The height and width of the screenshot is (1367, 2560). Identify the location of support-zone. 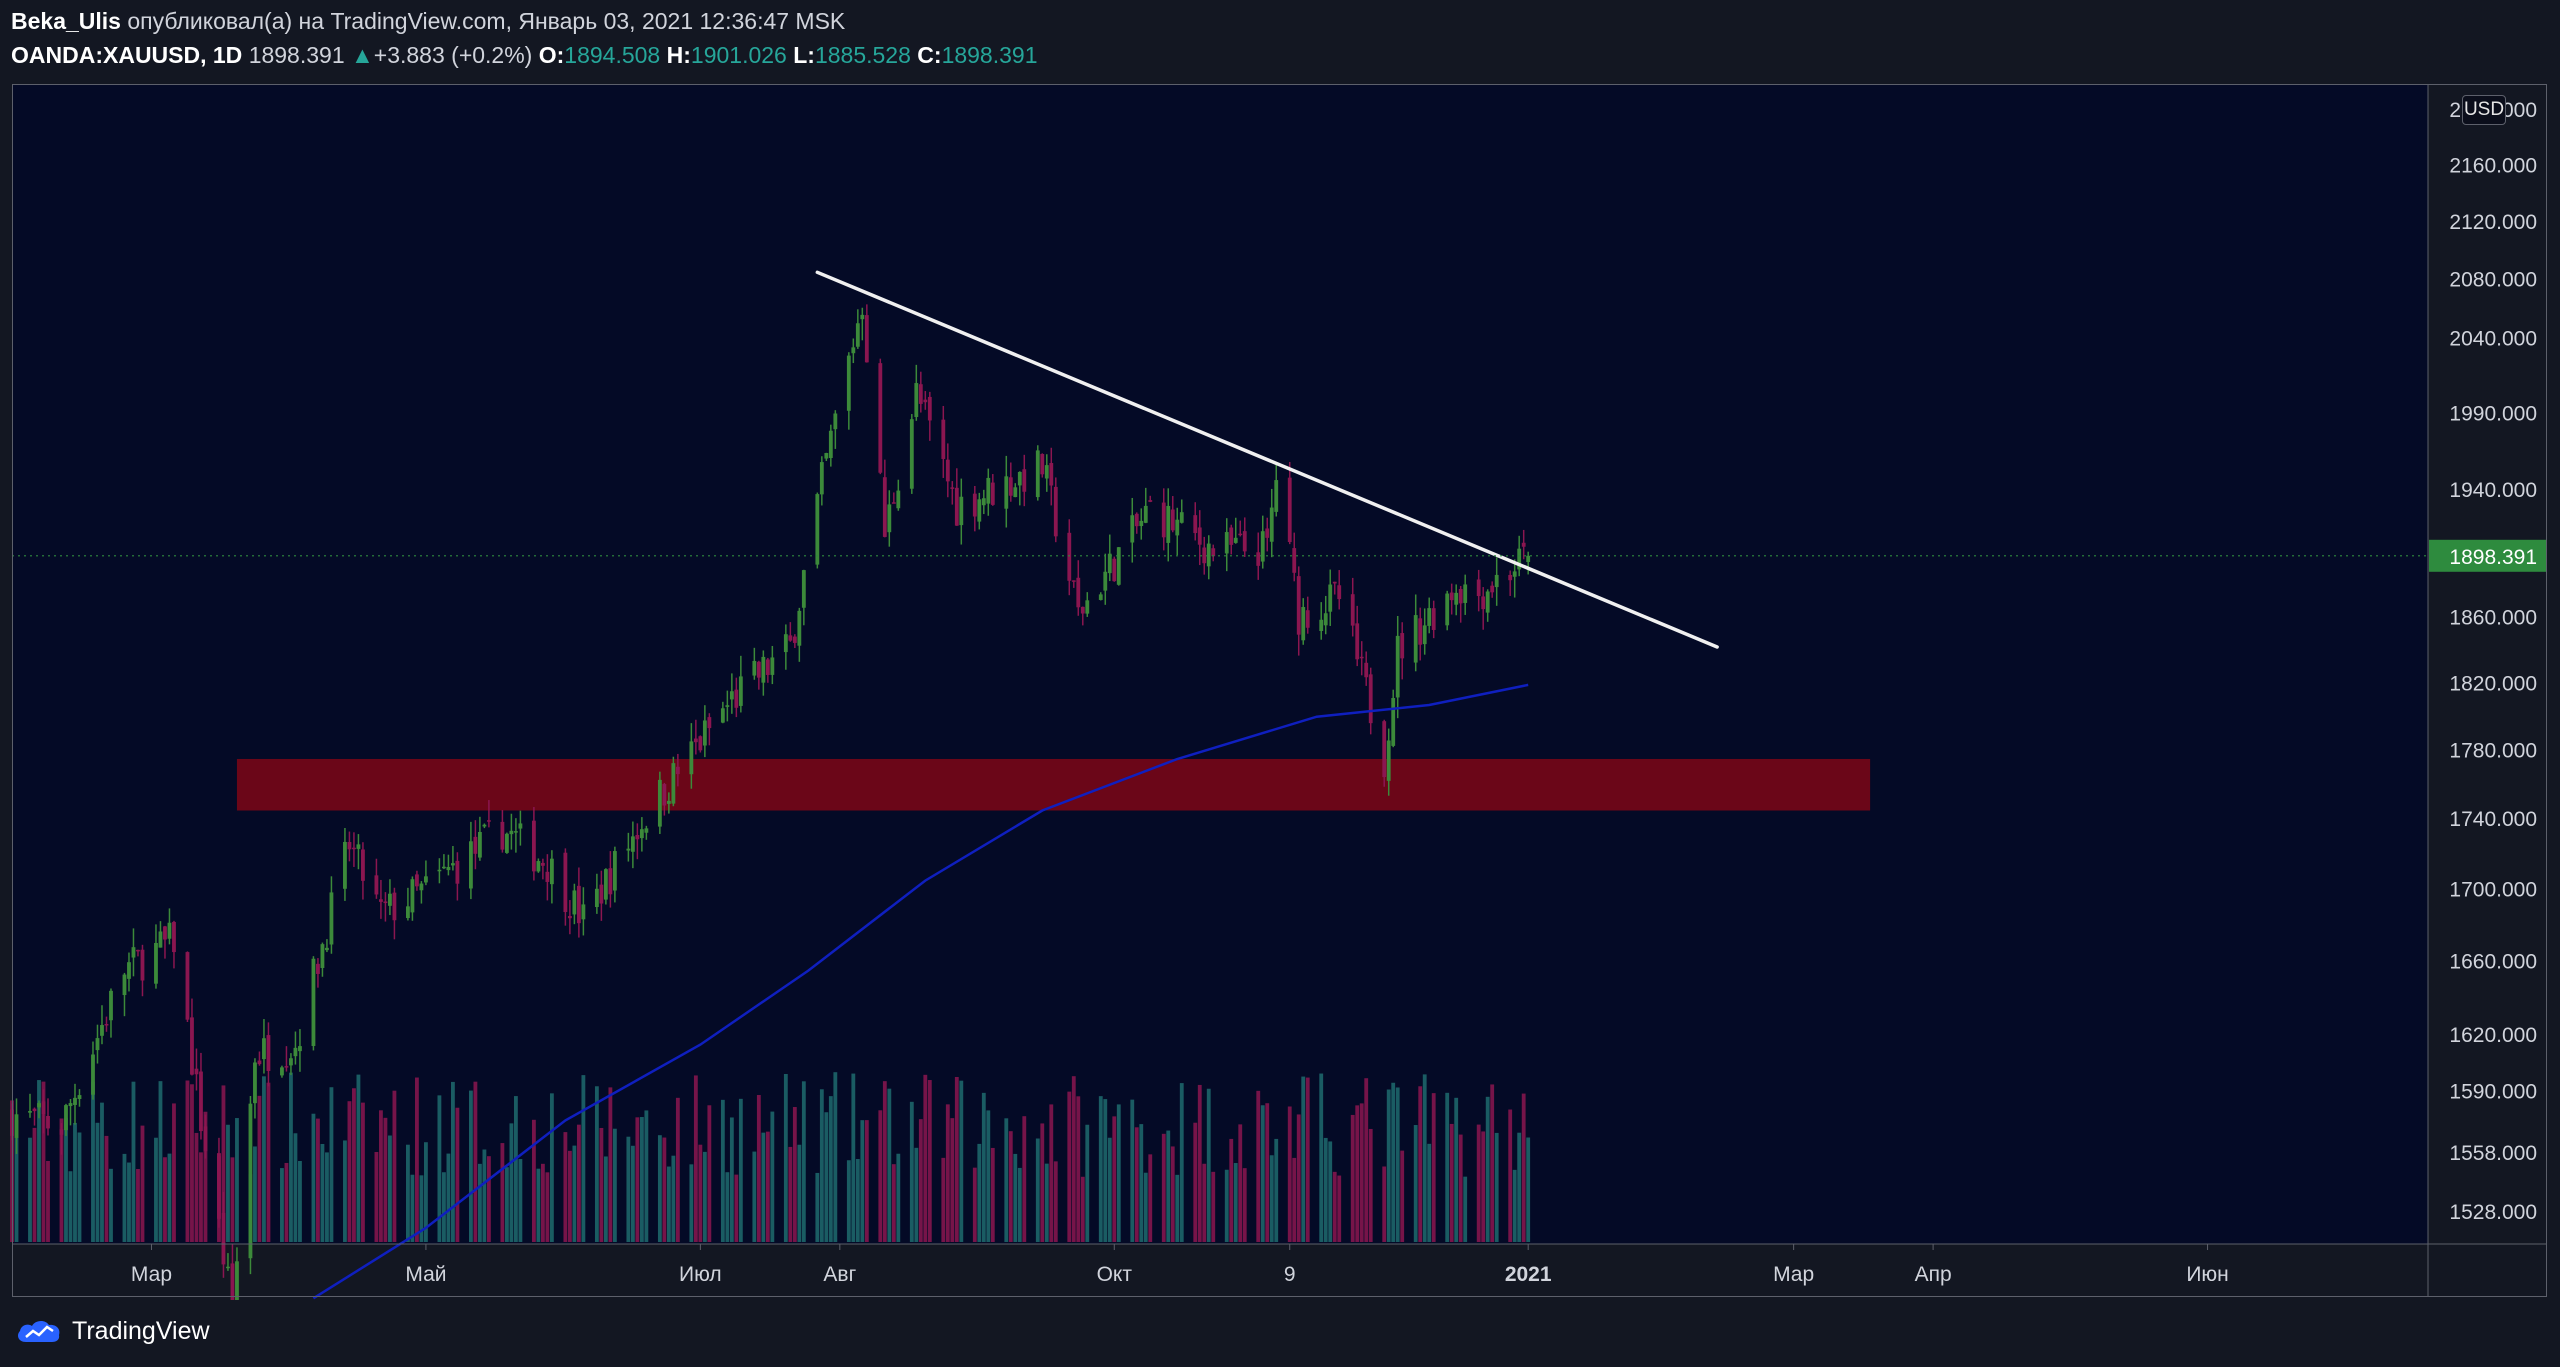
(1053, 784).